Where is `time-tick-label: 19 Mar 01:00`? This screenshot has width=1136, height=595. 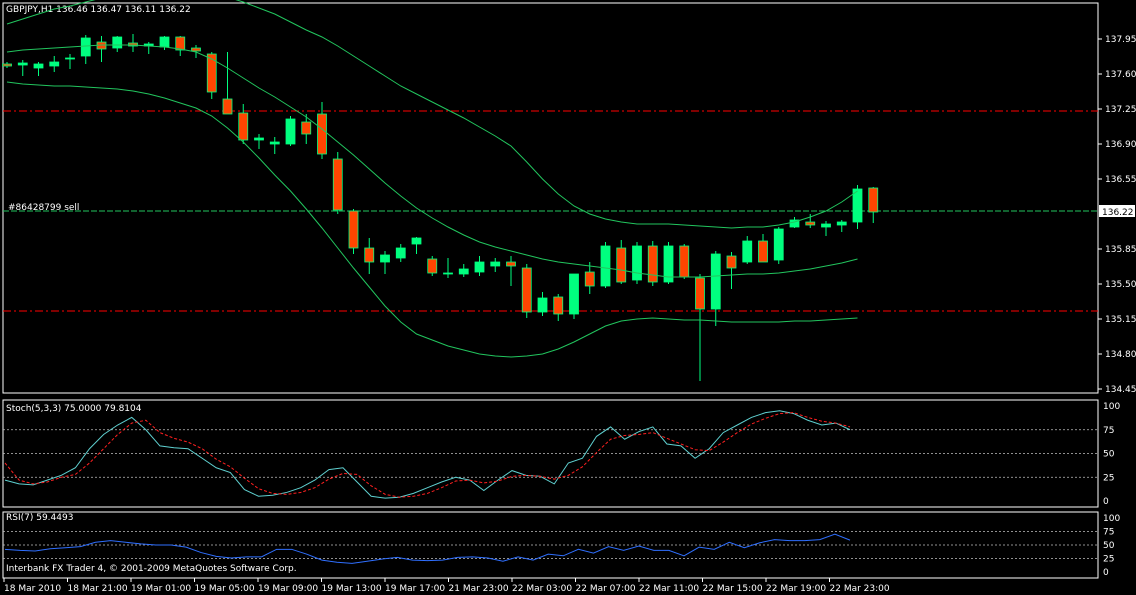
time-tick-label: 19 Mar 01:00 is located at coordinates (161, 589).